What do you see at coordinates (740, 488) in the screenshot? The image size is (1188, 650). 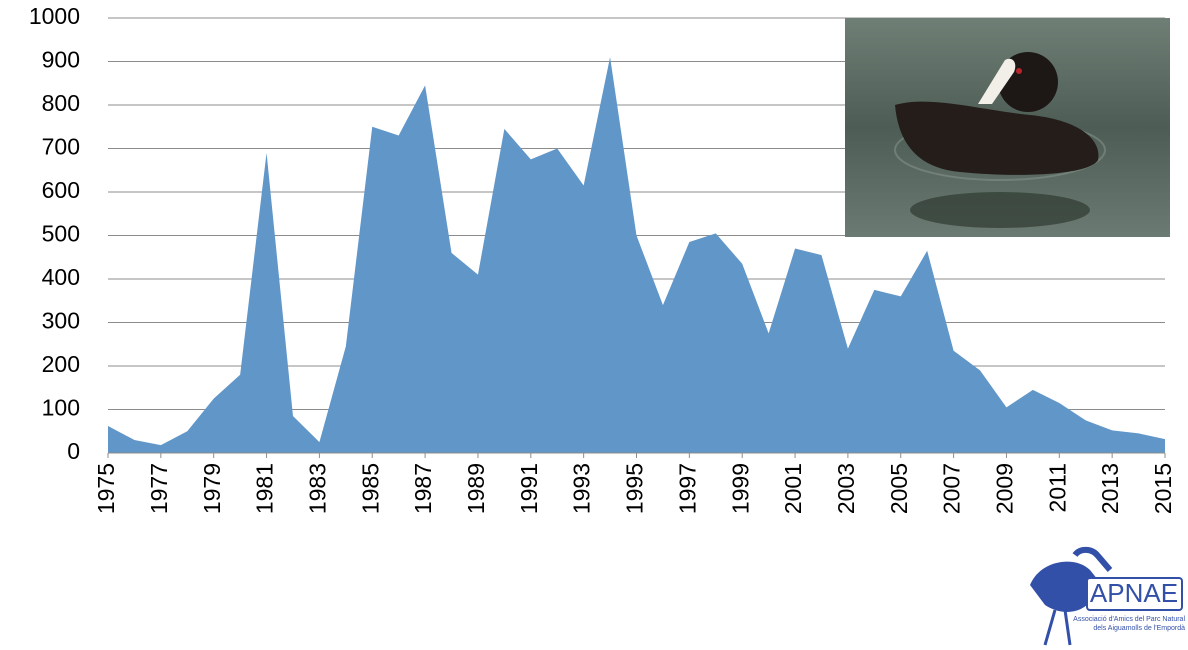 I see `x-tick-label: 1999` at bounding box center [740, 488].